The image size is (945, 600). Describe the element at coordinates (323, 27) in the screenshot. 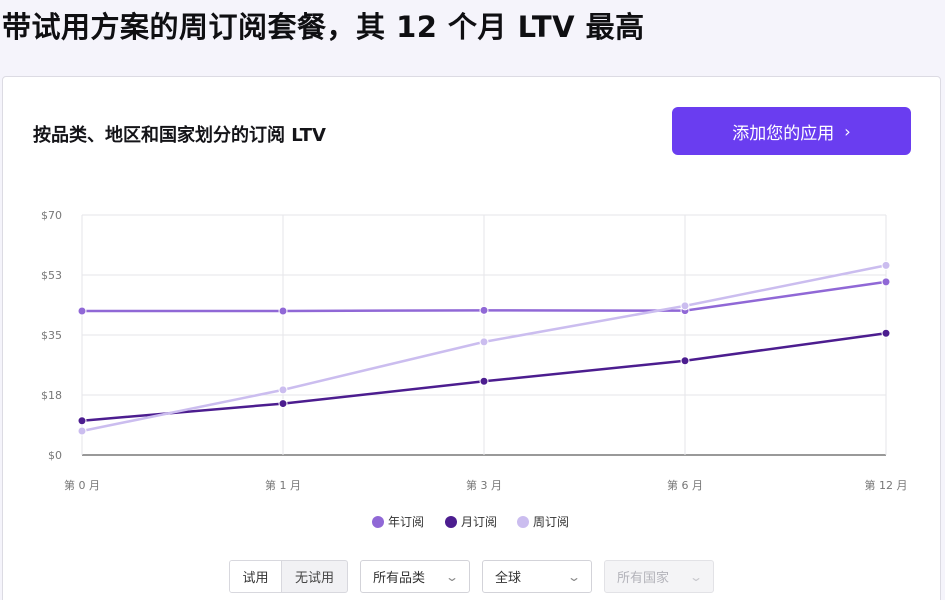

I see `page-title: 带试用方案的周订阅套餐，其 12 个月 LTV 最高` at that location.